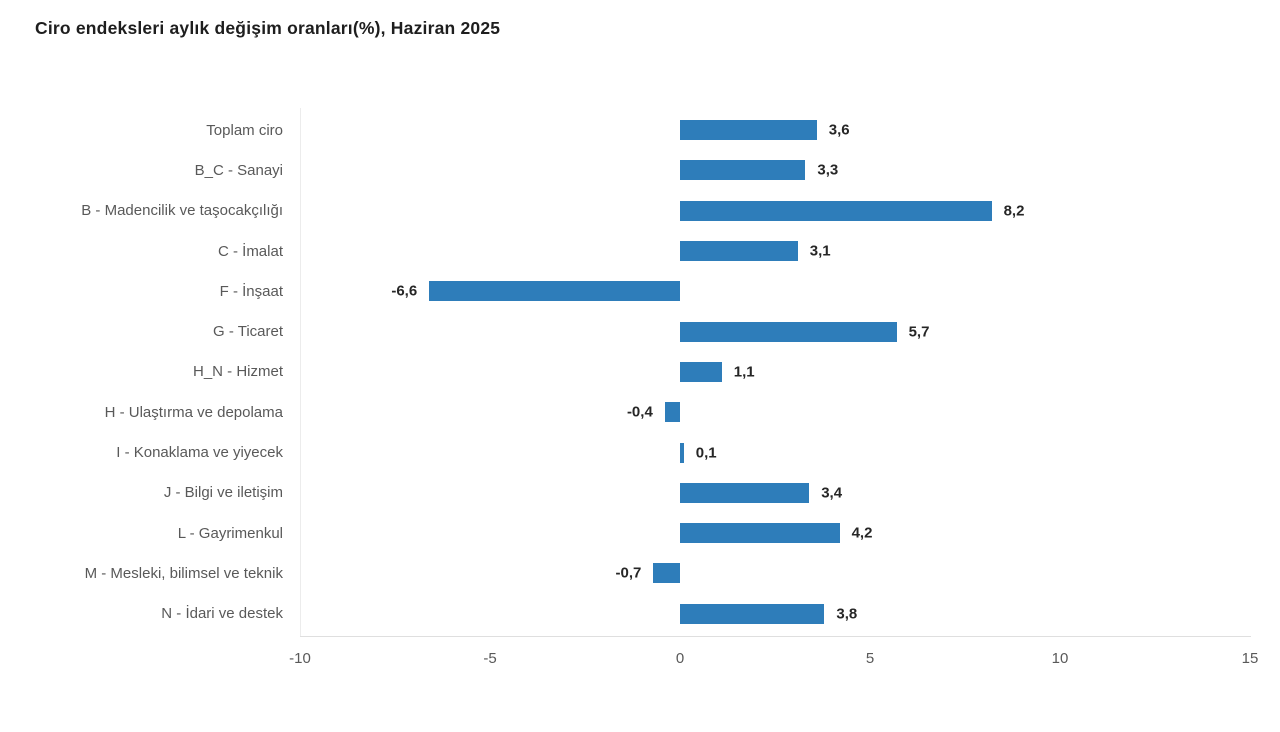 This screenshot has height=732, width=1280. I want to click on x-tick-label: 5, so click(870, 658).